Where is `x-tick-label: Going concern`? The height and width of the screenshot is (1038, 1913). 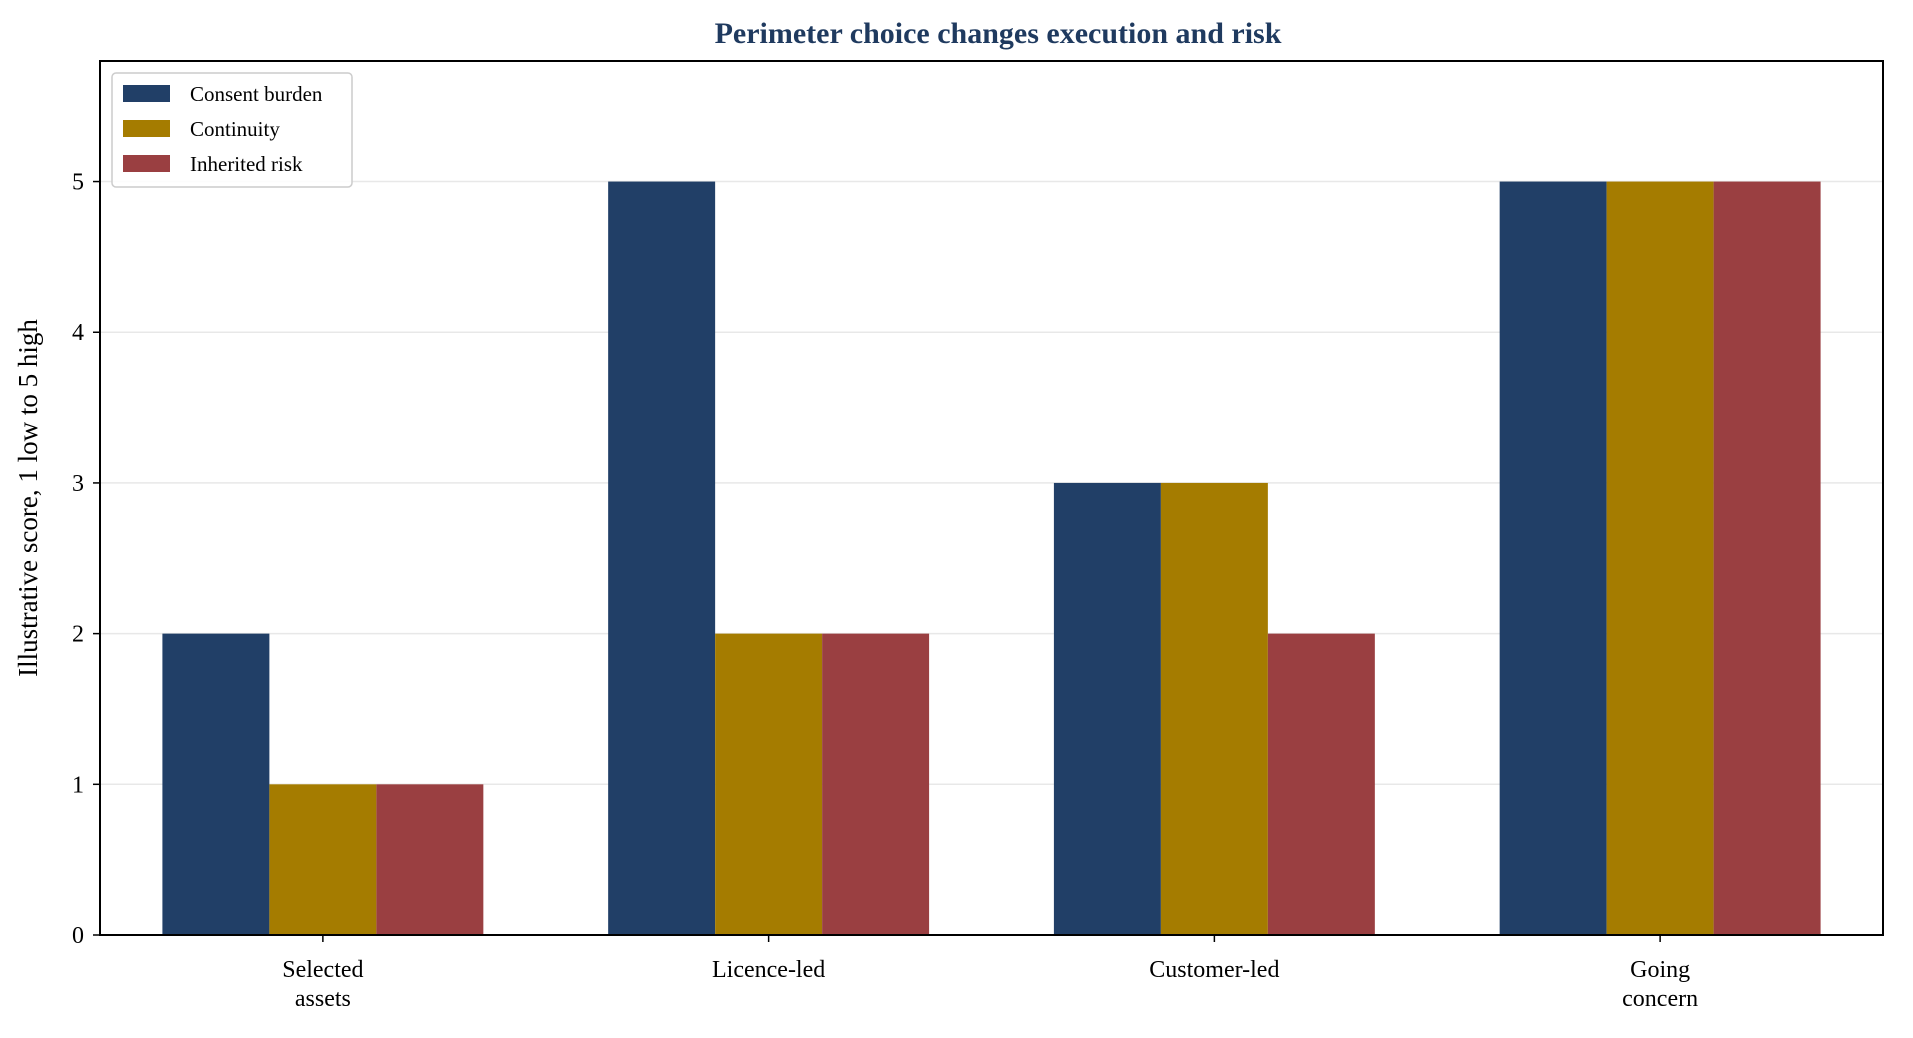 x-tick-label: Going concern is located at coordinates (1660, 984).